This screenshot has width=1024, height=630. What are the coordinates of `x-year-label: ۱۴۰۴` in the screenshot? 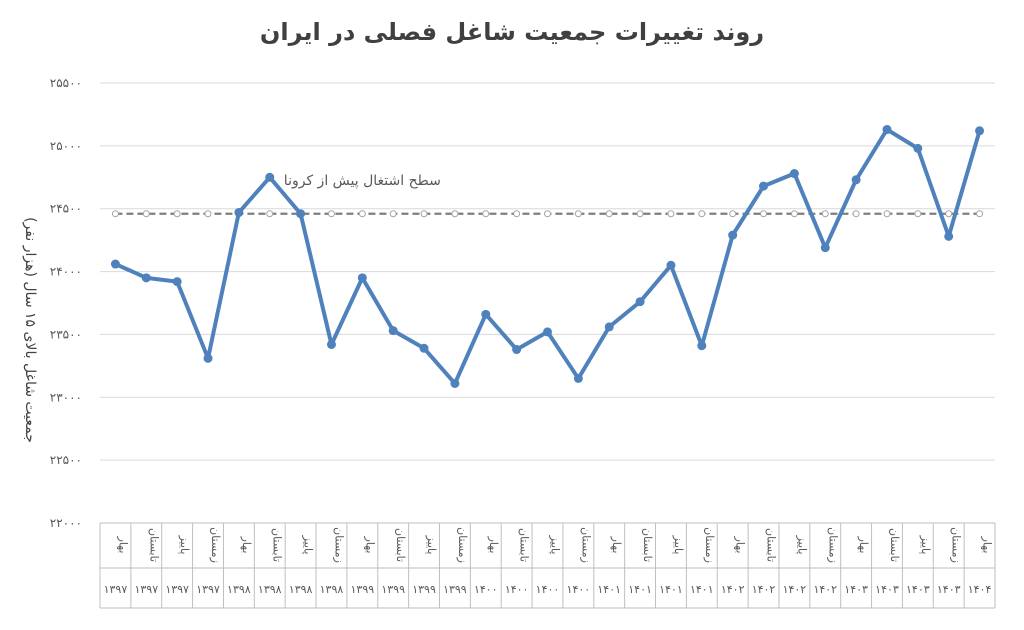 It's located at (980, 589).